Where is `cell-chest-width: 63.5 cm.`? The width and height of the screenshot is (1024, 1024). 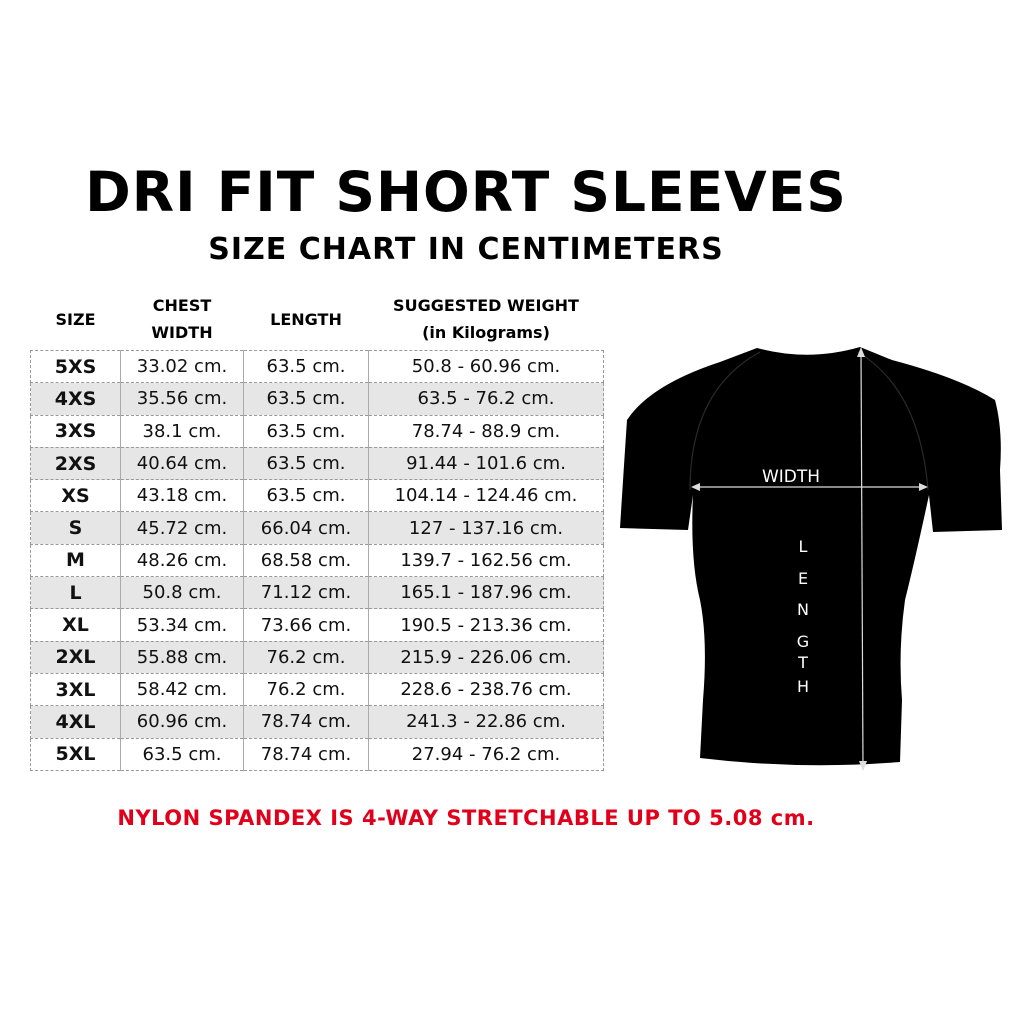 cell-chest-width: 63.5 cm. is located at coordinates (182, 754).